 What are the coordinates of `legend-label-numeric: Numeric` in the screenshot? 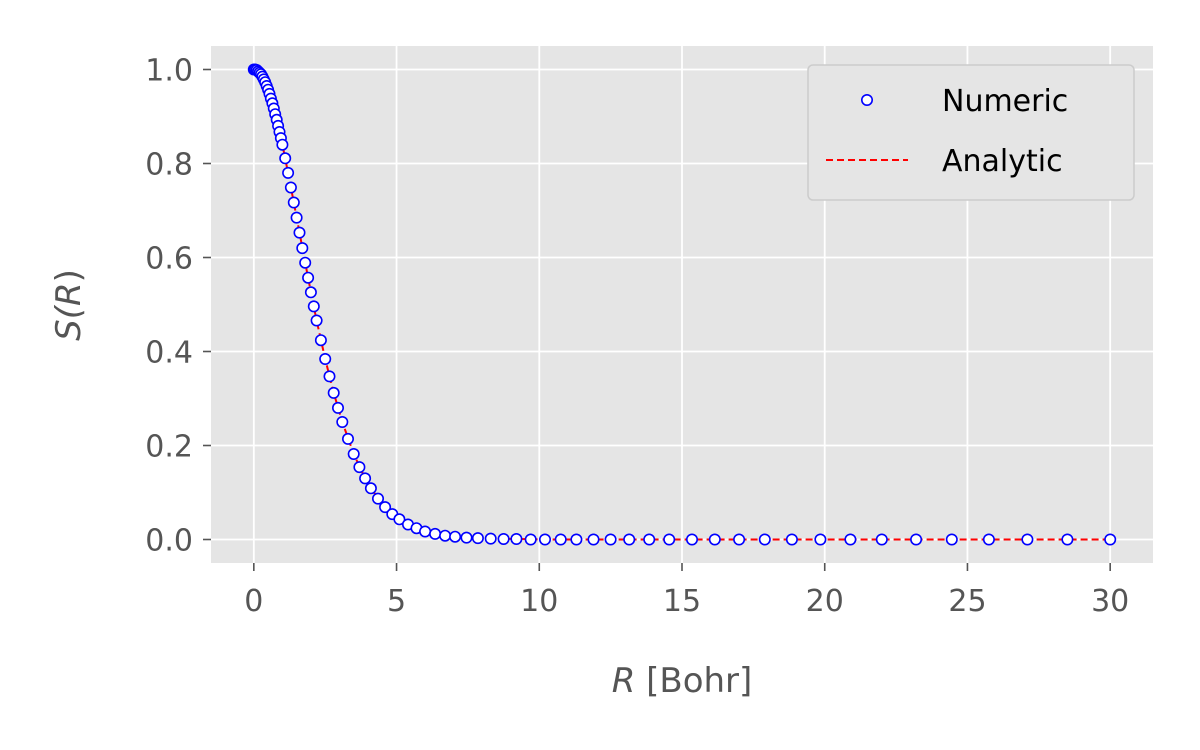 It's located at (1005, 101).